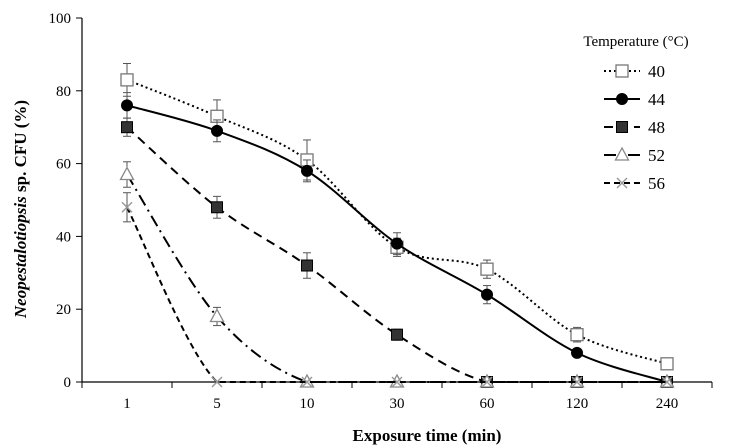 Image resolution: width=738 pixels, height=448 pixels. What do you see at coordinates (397, 404) in the screenshot?
I see `x-tick-label: 30` at bounding box center [397, 404].